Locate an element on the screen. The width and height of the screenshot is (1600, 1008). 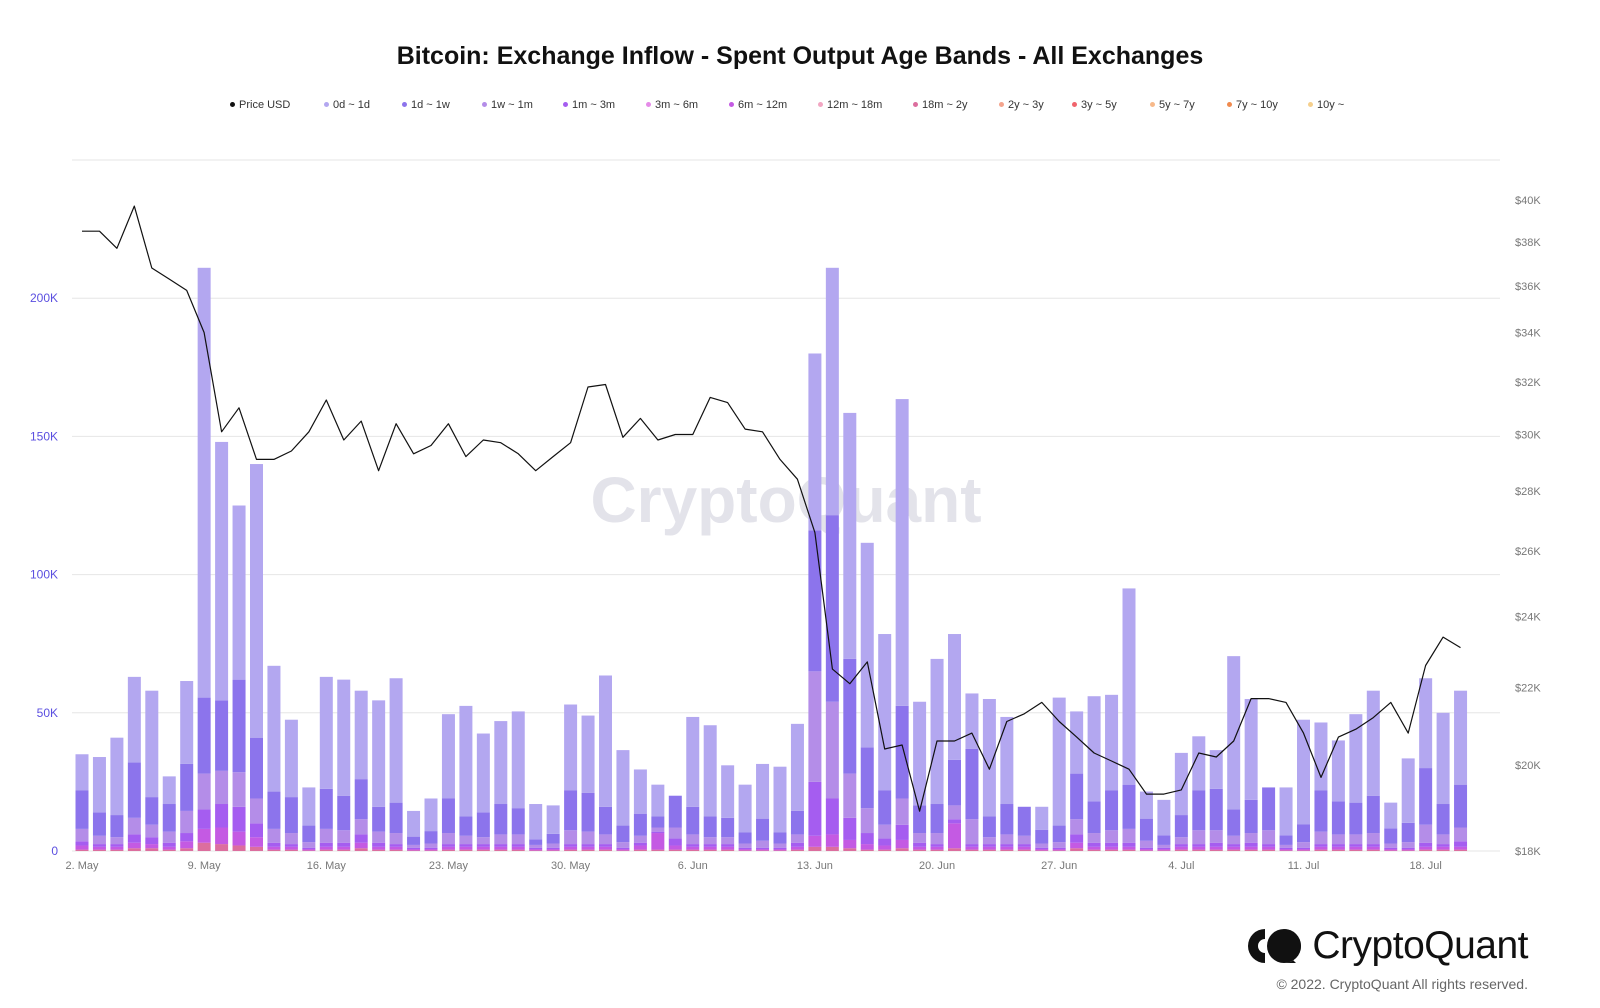
legend-item-8: 18m ~ 2y is located at coordinates (940, 105).